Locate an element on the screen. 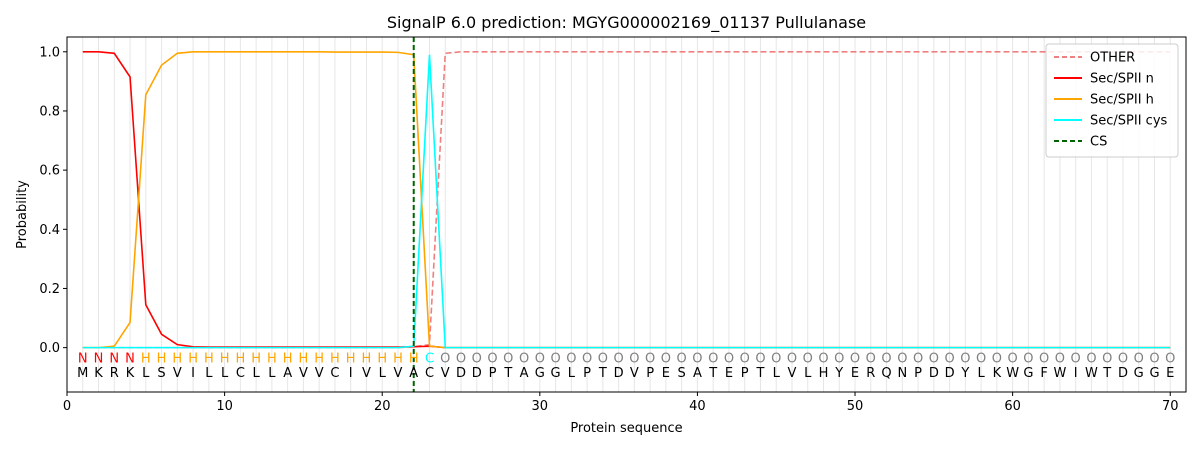 This screenshot has width=1200, height=450. legend-label-sec-spii-cys: Sec/SPII cys is located at coordinates (1129, 121).